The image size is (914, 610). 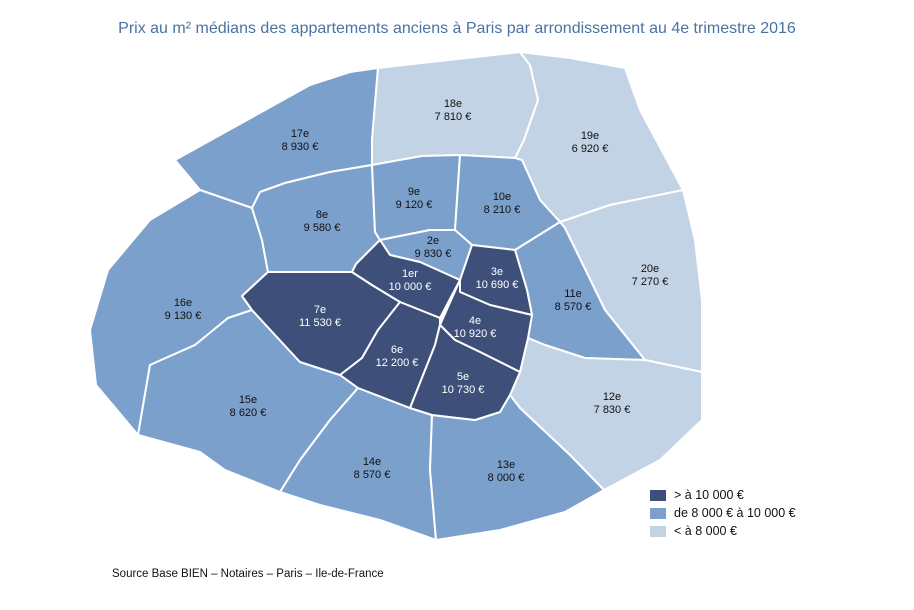 I want to click on legend-label-low: < à 8 000 €, so click(x=705, y=531).